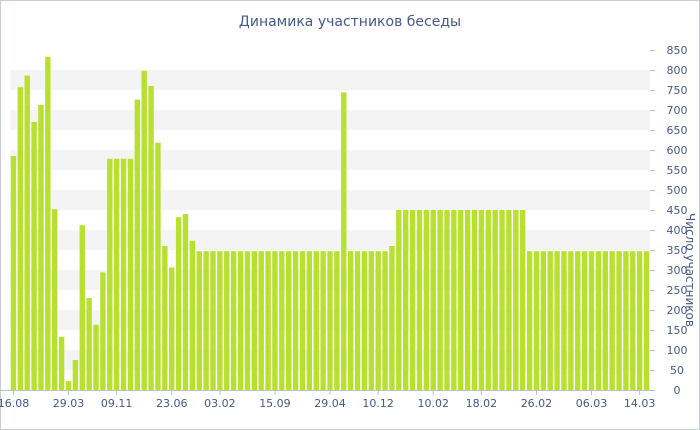 The height and width of the screenshot is (430, 700). Describe the element at coordinates (14, 403) in the screenshot. I see `x-tick-label: 16.08` at that location.